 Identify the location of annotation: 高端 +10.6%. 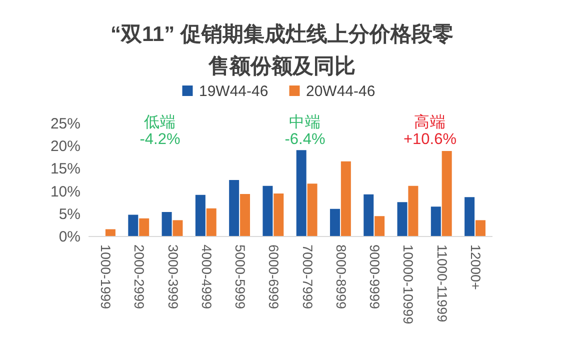
(430, 130).